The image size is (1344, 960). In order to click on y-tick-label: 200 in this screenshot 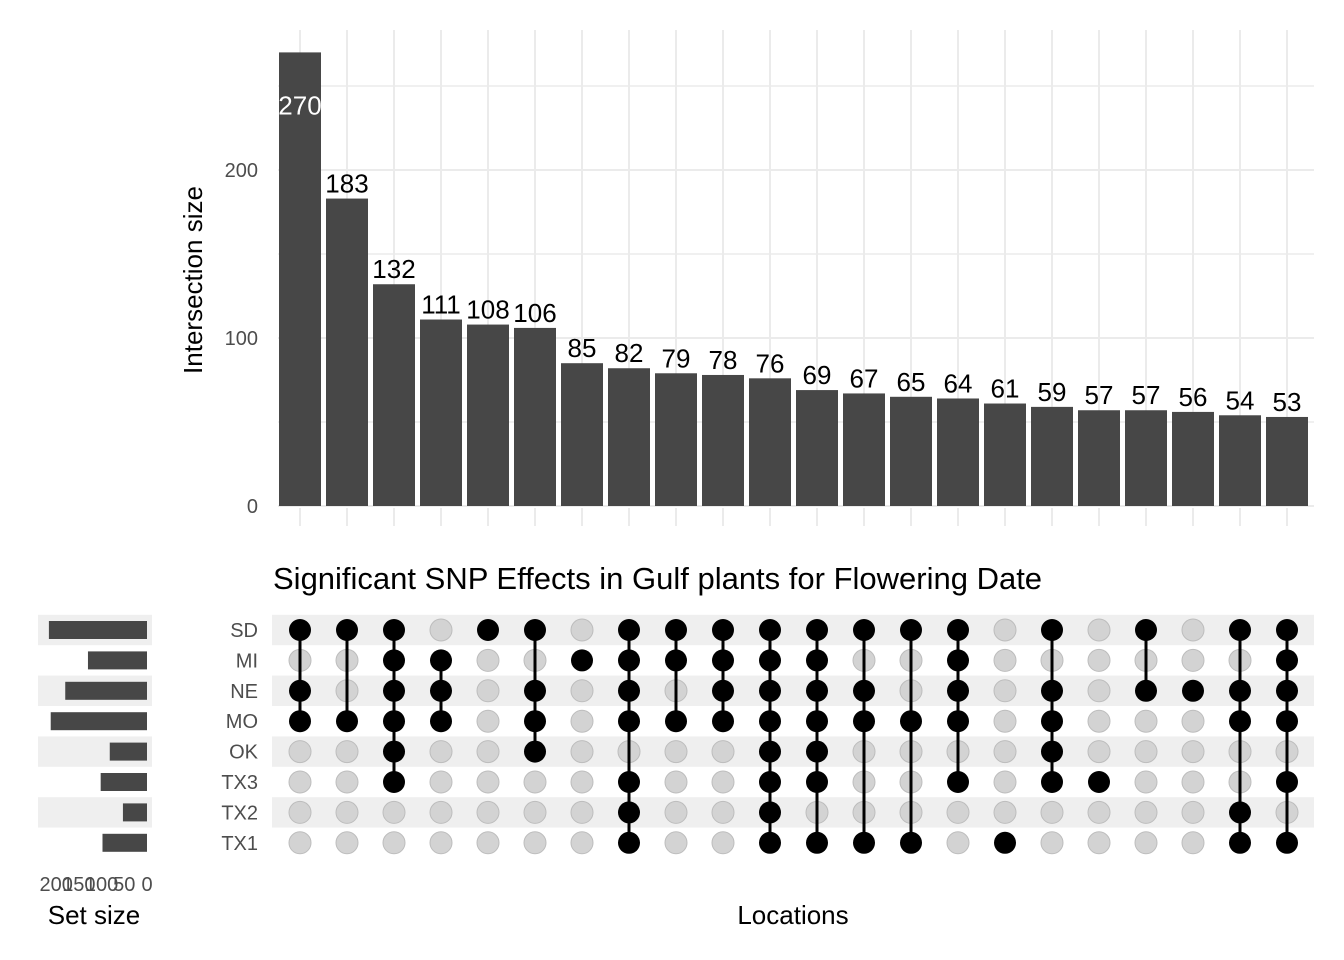, I will do `click(241, 171)`.